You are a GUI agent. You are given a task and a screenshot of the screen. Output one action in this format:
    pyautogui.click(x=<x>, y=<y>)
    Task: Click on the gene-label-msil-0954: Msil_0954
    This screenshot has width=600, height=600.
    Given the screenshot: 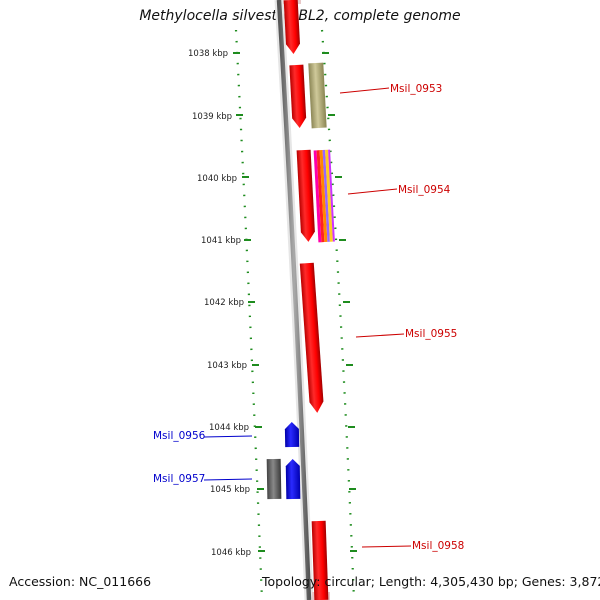 What is the action you would take?
    pyautogui.click(x=424, y=190)
    